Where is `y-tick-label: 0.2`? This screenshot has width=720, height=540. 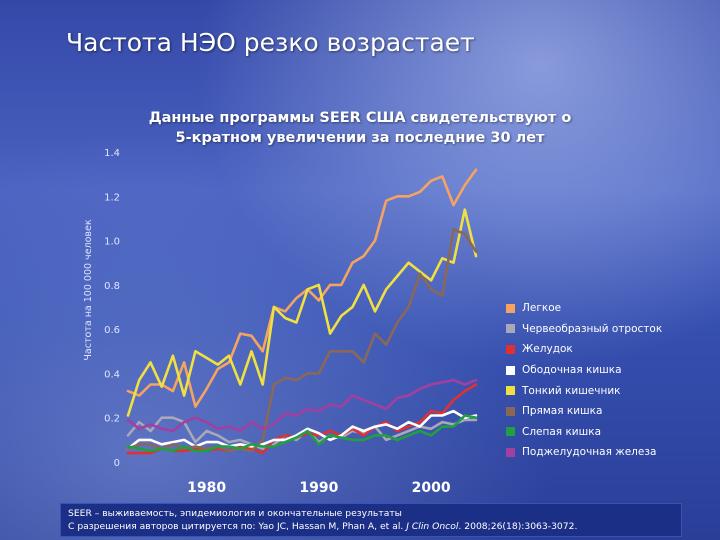 y-tick-label: 0.2 is located at coordinates (112, 419).